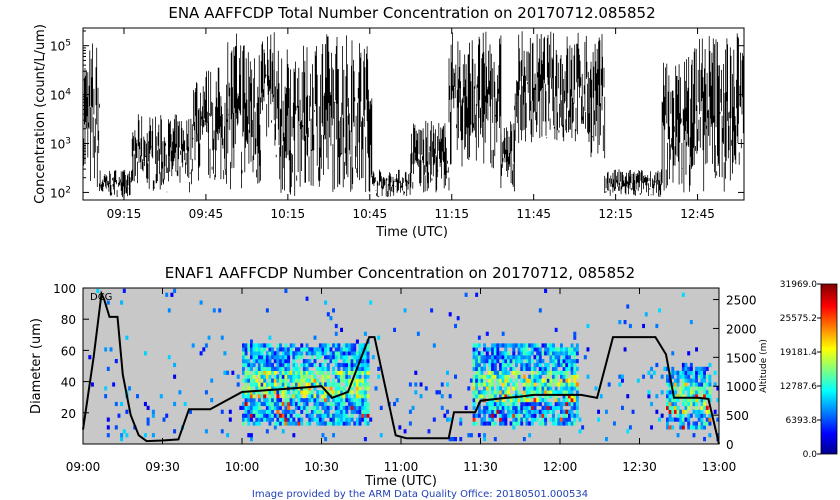 The height and width of the screenshot is (500, 840). What do you see at coordinates (57, 145) in the screenshot?
I see `top-y-tick-base: 10` at bounding box center [57, 145].